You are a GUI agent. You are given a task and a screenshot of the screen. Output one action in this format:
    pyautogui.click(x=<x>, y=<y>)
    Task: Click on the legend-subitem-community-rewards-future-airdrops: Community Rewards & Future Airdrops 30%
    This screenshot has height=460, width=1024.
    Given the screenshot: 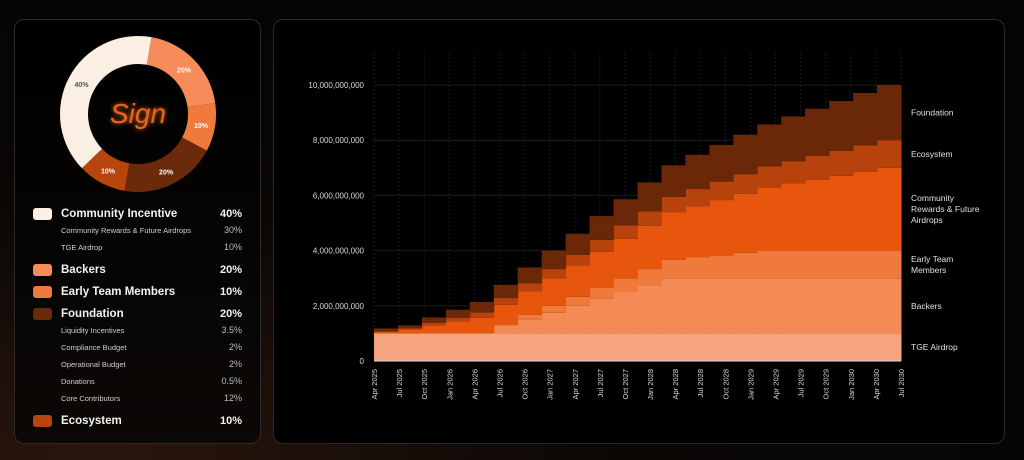 What is the action you would take?
    pyautogui.click(x=137, y=230)
    